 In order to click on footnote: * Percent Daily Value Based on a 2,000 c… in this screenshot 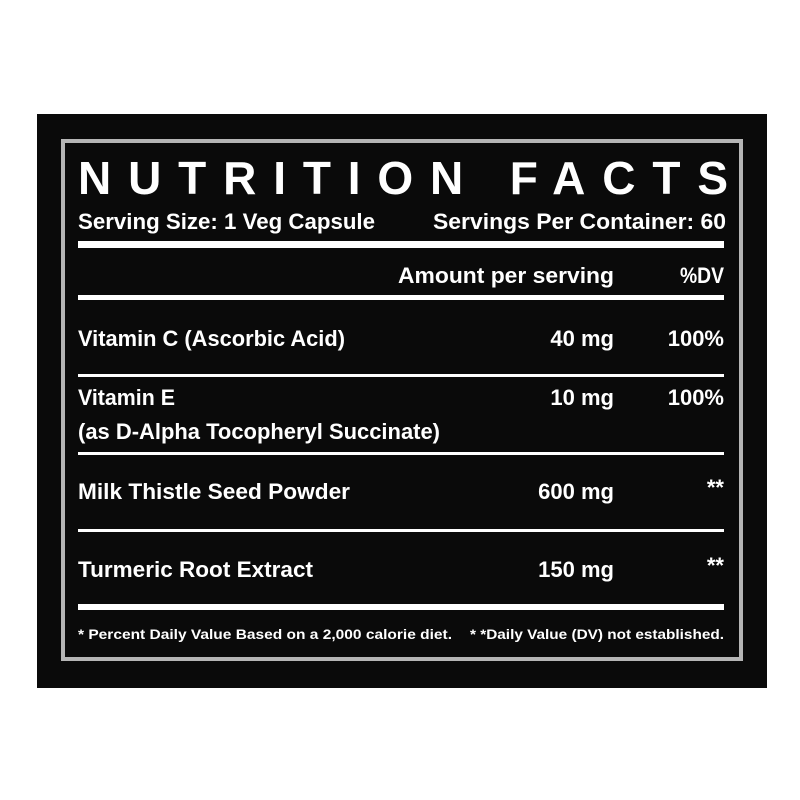, I will do `click(265, 634)`.